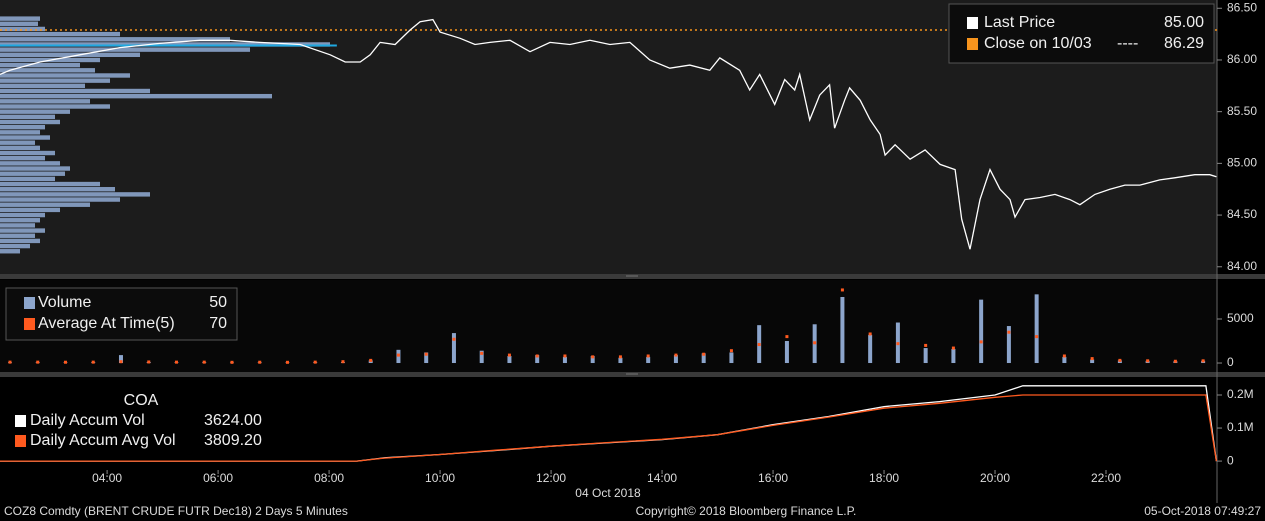  What do you see at coordinates (440, 478) in the screenshot?
I see `x-tick-label: 10:00` at bounding box center [440, 478].